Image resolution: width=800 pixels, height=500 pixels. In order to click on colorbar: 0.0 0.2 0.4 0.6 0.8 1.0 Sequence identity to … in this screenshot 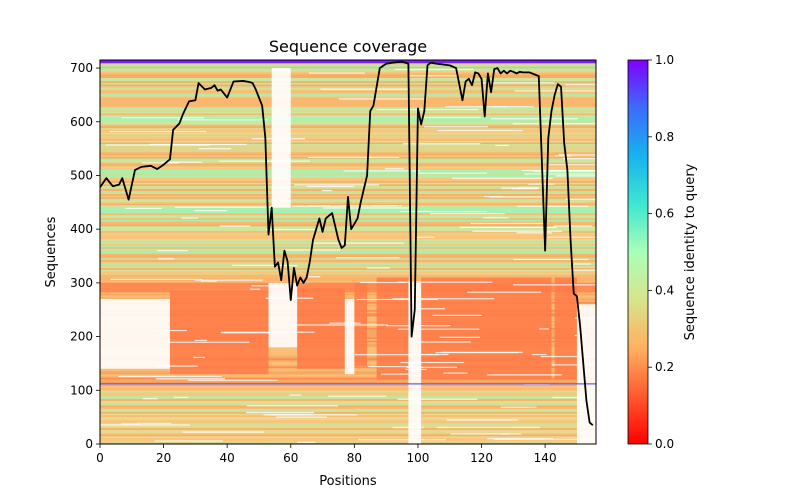, I will do `click(662, 252)`.